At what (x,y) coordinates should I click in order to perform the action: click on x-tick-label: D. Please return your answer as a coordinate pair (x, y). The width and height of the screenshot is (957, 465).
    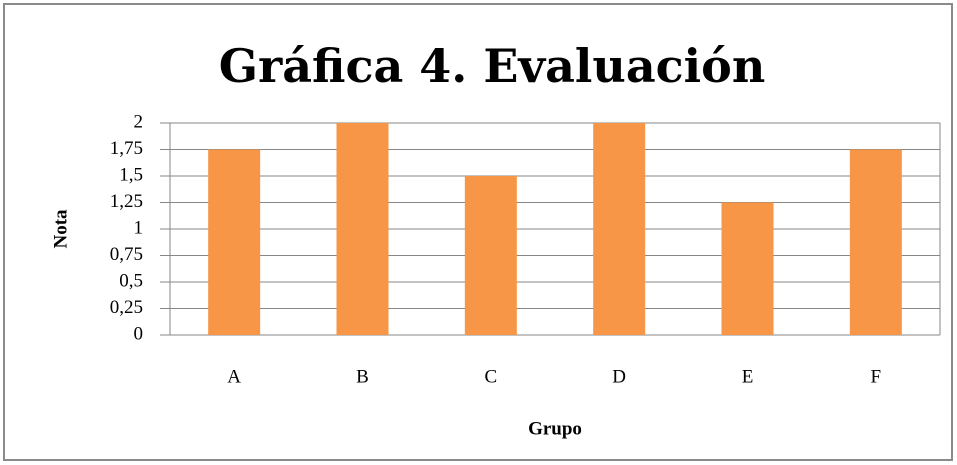
    Looking at the image, I should click on (619, 376).